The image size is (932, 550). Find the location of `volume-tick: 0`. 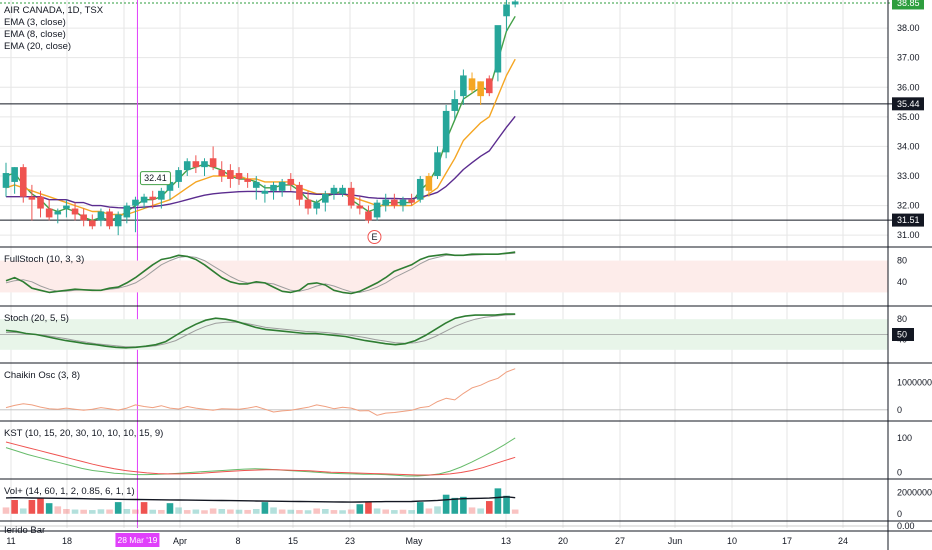

volume-tick: 0 is located at coordinates (899, 514).